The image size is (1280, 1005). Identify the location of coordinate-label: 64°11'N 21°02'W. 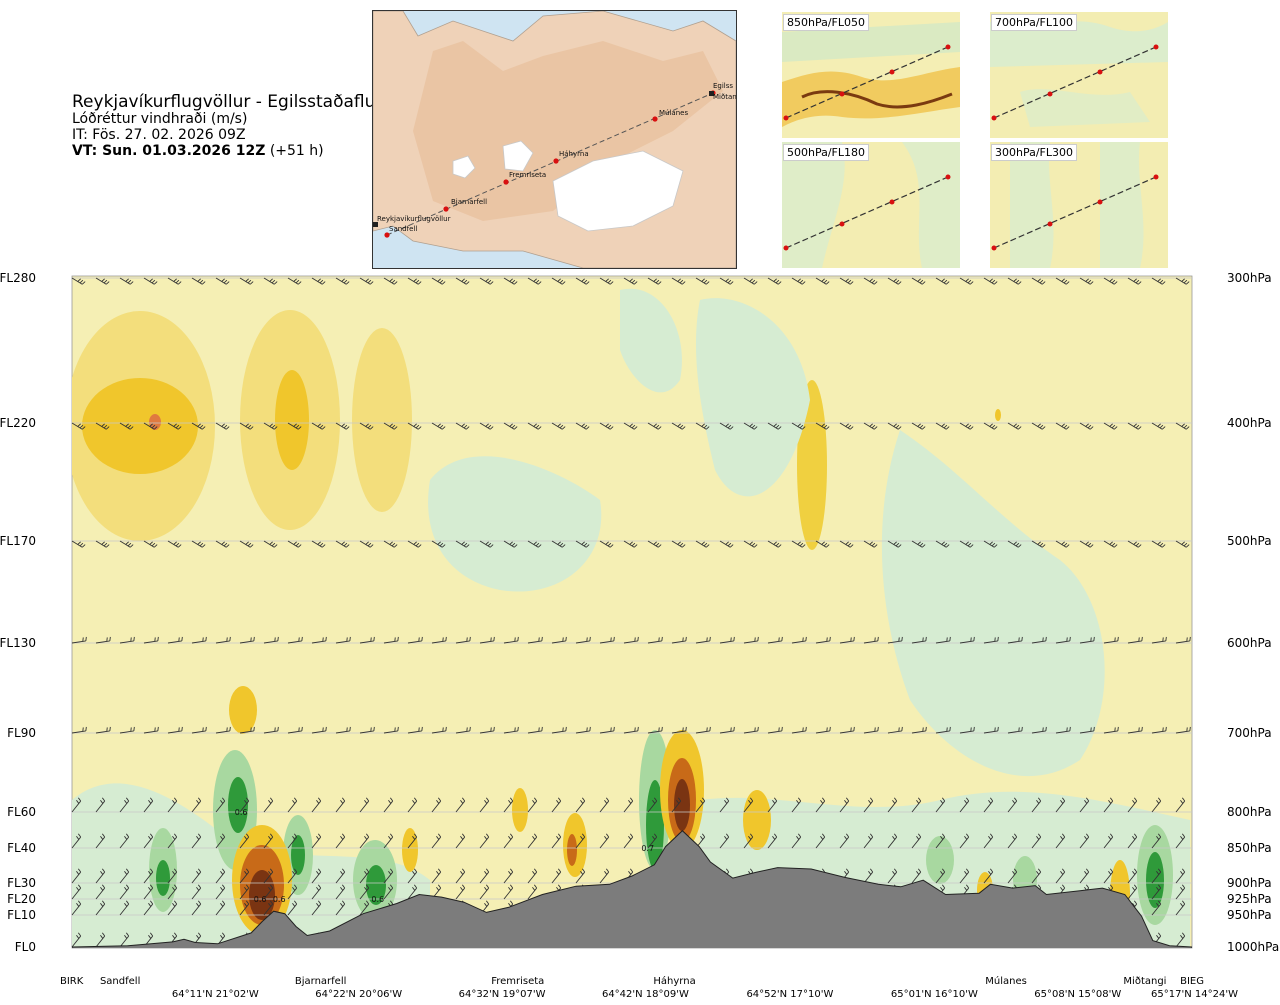
(215, 994).